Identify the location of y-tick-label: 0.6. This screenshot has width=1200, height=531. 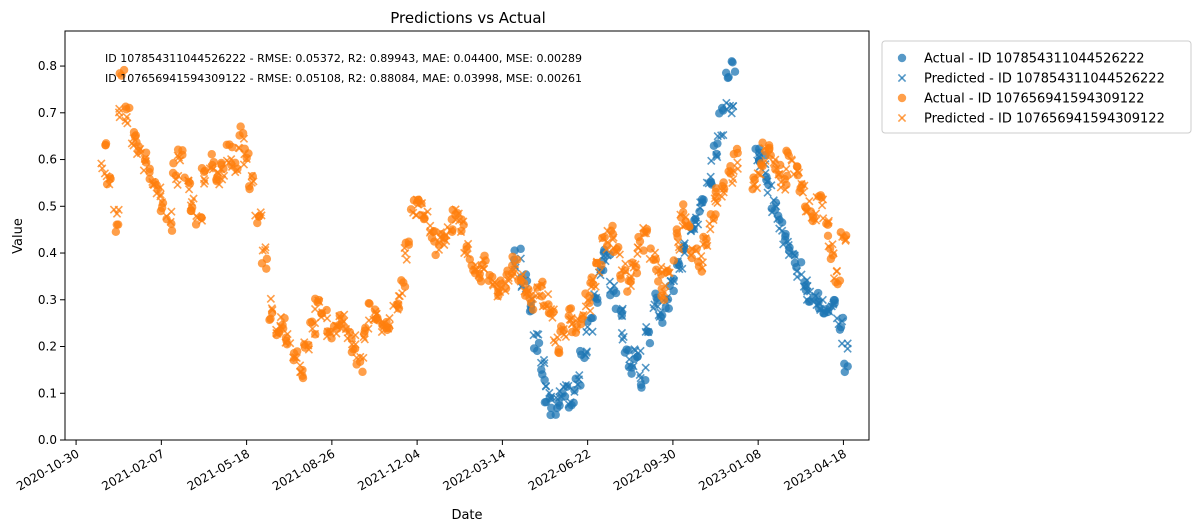
(47, 160).